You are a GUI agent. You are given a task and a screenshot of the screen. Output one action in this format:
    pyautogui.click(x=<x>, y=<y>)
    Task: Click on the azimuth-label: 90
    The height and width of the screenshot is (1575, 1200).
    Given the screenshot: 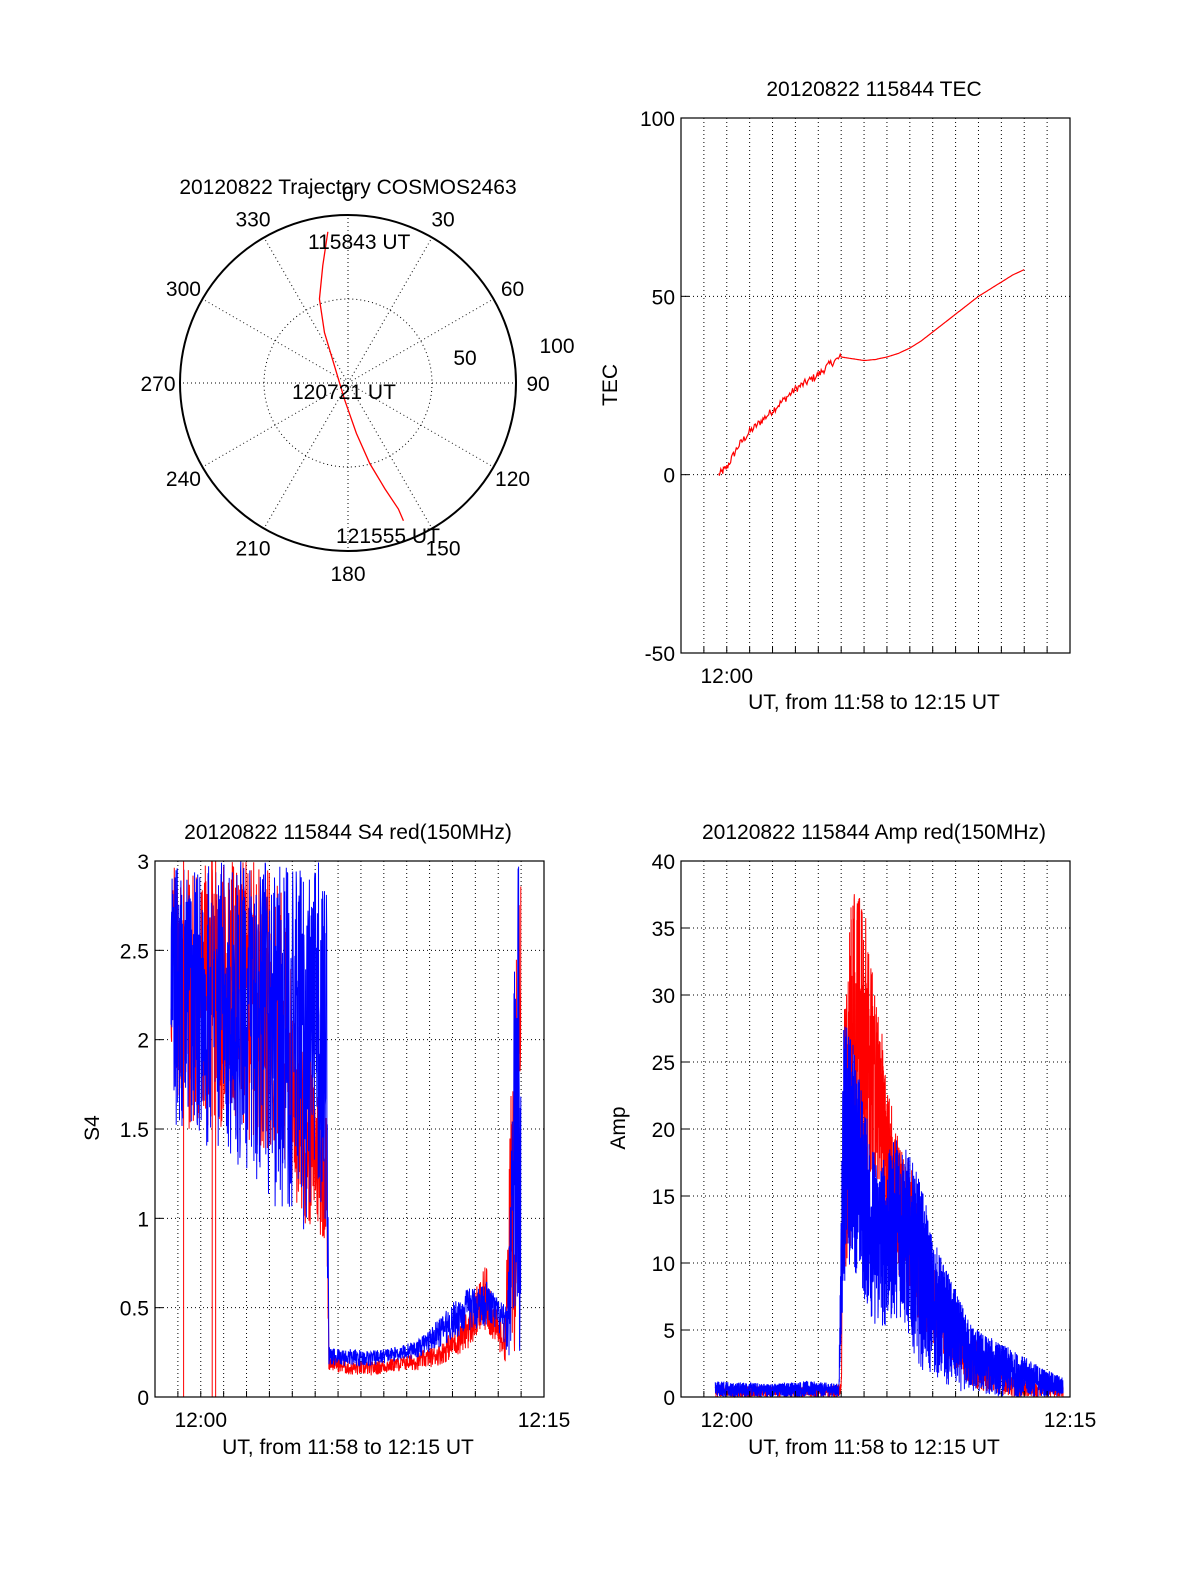 What is the action you would take?
    pyautogui.click(x=537, y=384)
    